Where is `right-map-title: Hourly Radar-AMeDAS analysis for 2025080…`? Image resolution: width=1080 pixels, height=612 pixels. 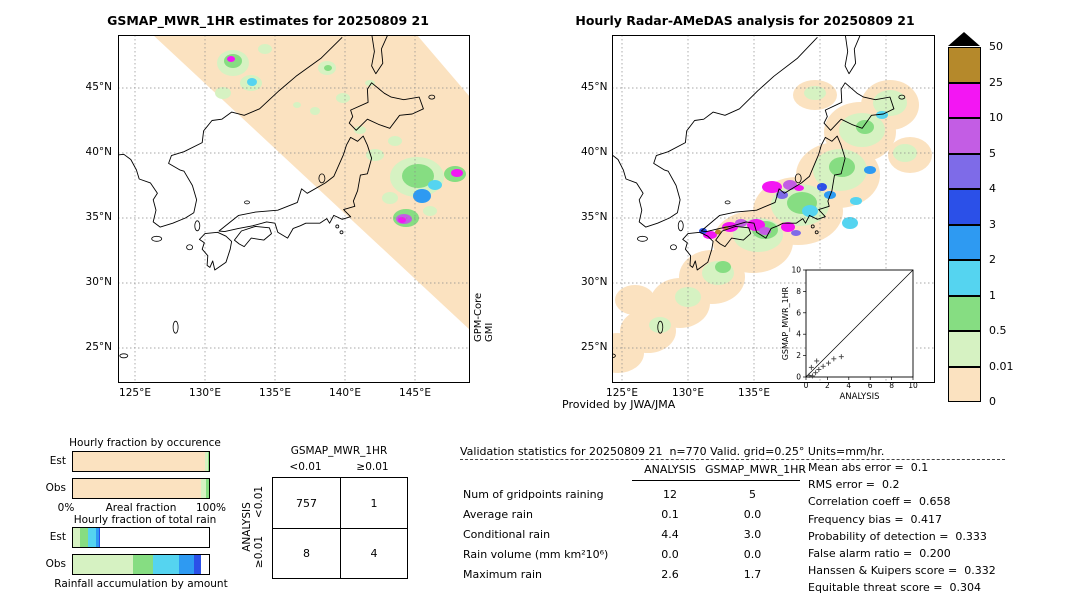 right-map-title: Hourly Radar-AMeDAS analysis for 2025080… is located at coordinates (745, 20).